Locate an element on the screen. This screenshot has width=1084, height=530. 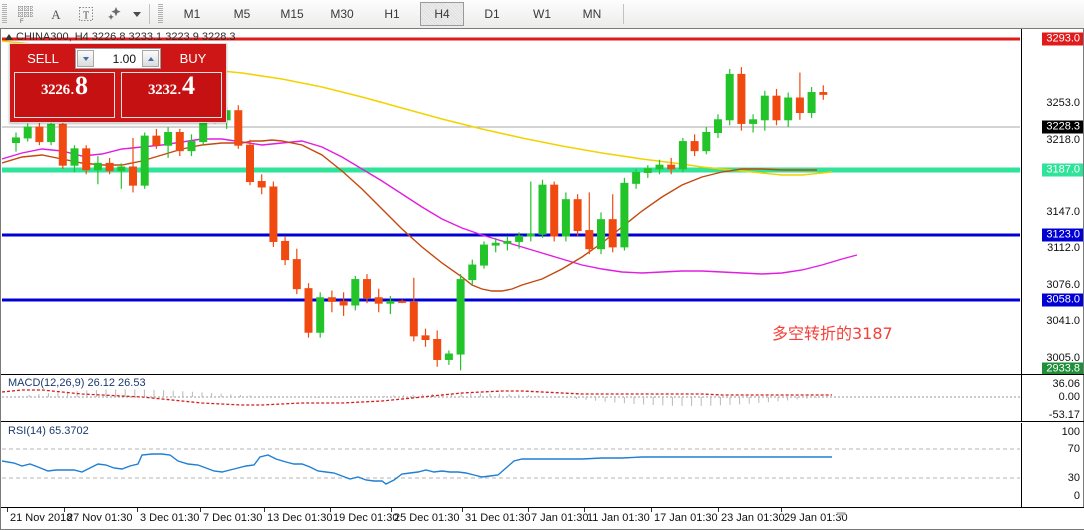
price-tick: 3112.0 is located at coordinates (1063, 248).